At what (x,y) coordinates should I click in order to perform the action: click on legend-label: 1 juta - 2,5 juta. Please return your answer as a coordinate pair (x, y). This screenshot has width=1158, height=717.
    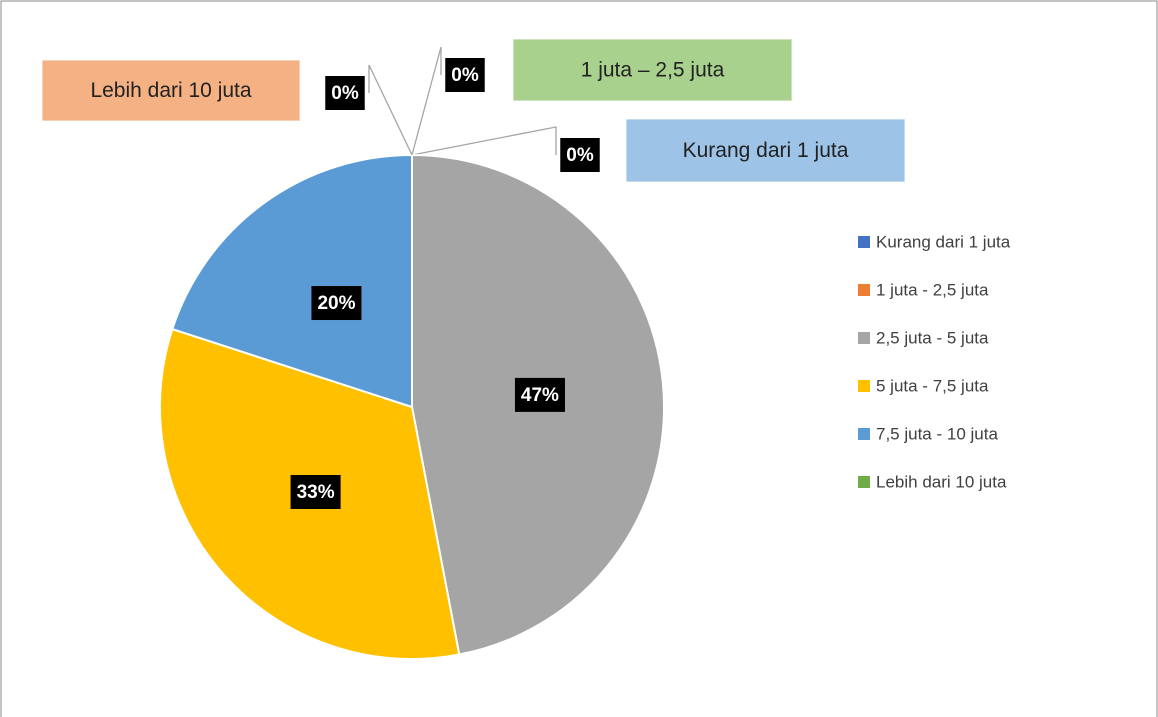
    Looking at the image, I should click on (932, 289).